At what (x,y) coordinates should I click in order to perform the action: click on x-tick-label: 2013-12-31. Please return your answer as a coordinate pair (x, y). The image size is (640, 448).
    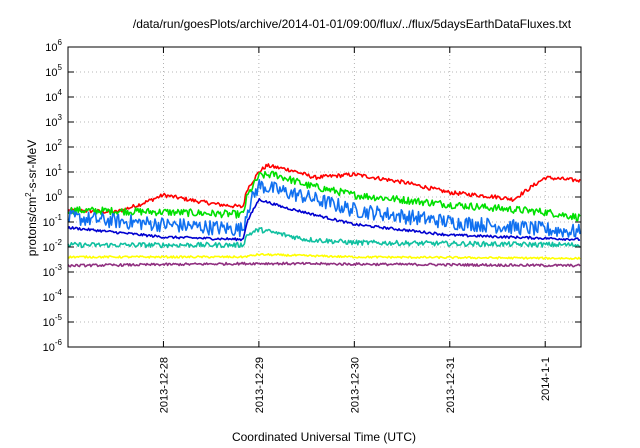
    Looking at the image, I should click on (451, 385).